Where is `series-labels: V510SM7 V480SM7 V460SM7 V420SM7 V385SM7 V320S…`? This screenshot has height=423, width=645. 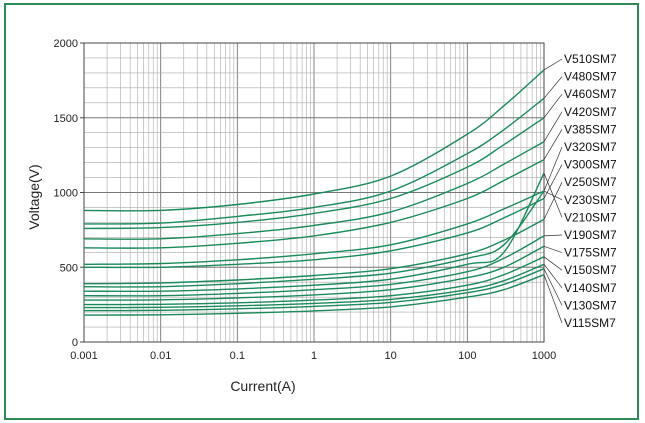
series-labels: V510SM7 V480SM7 V460SM7 V420SM7 V385SM7 V320S… is located at coordinates (590, 191).